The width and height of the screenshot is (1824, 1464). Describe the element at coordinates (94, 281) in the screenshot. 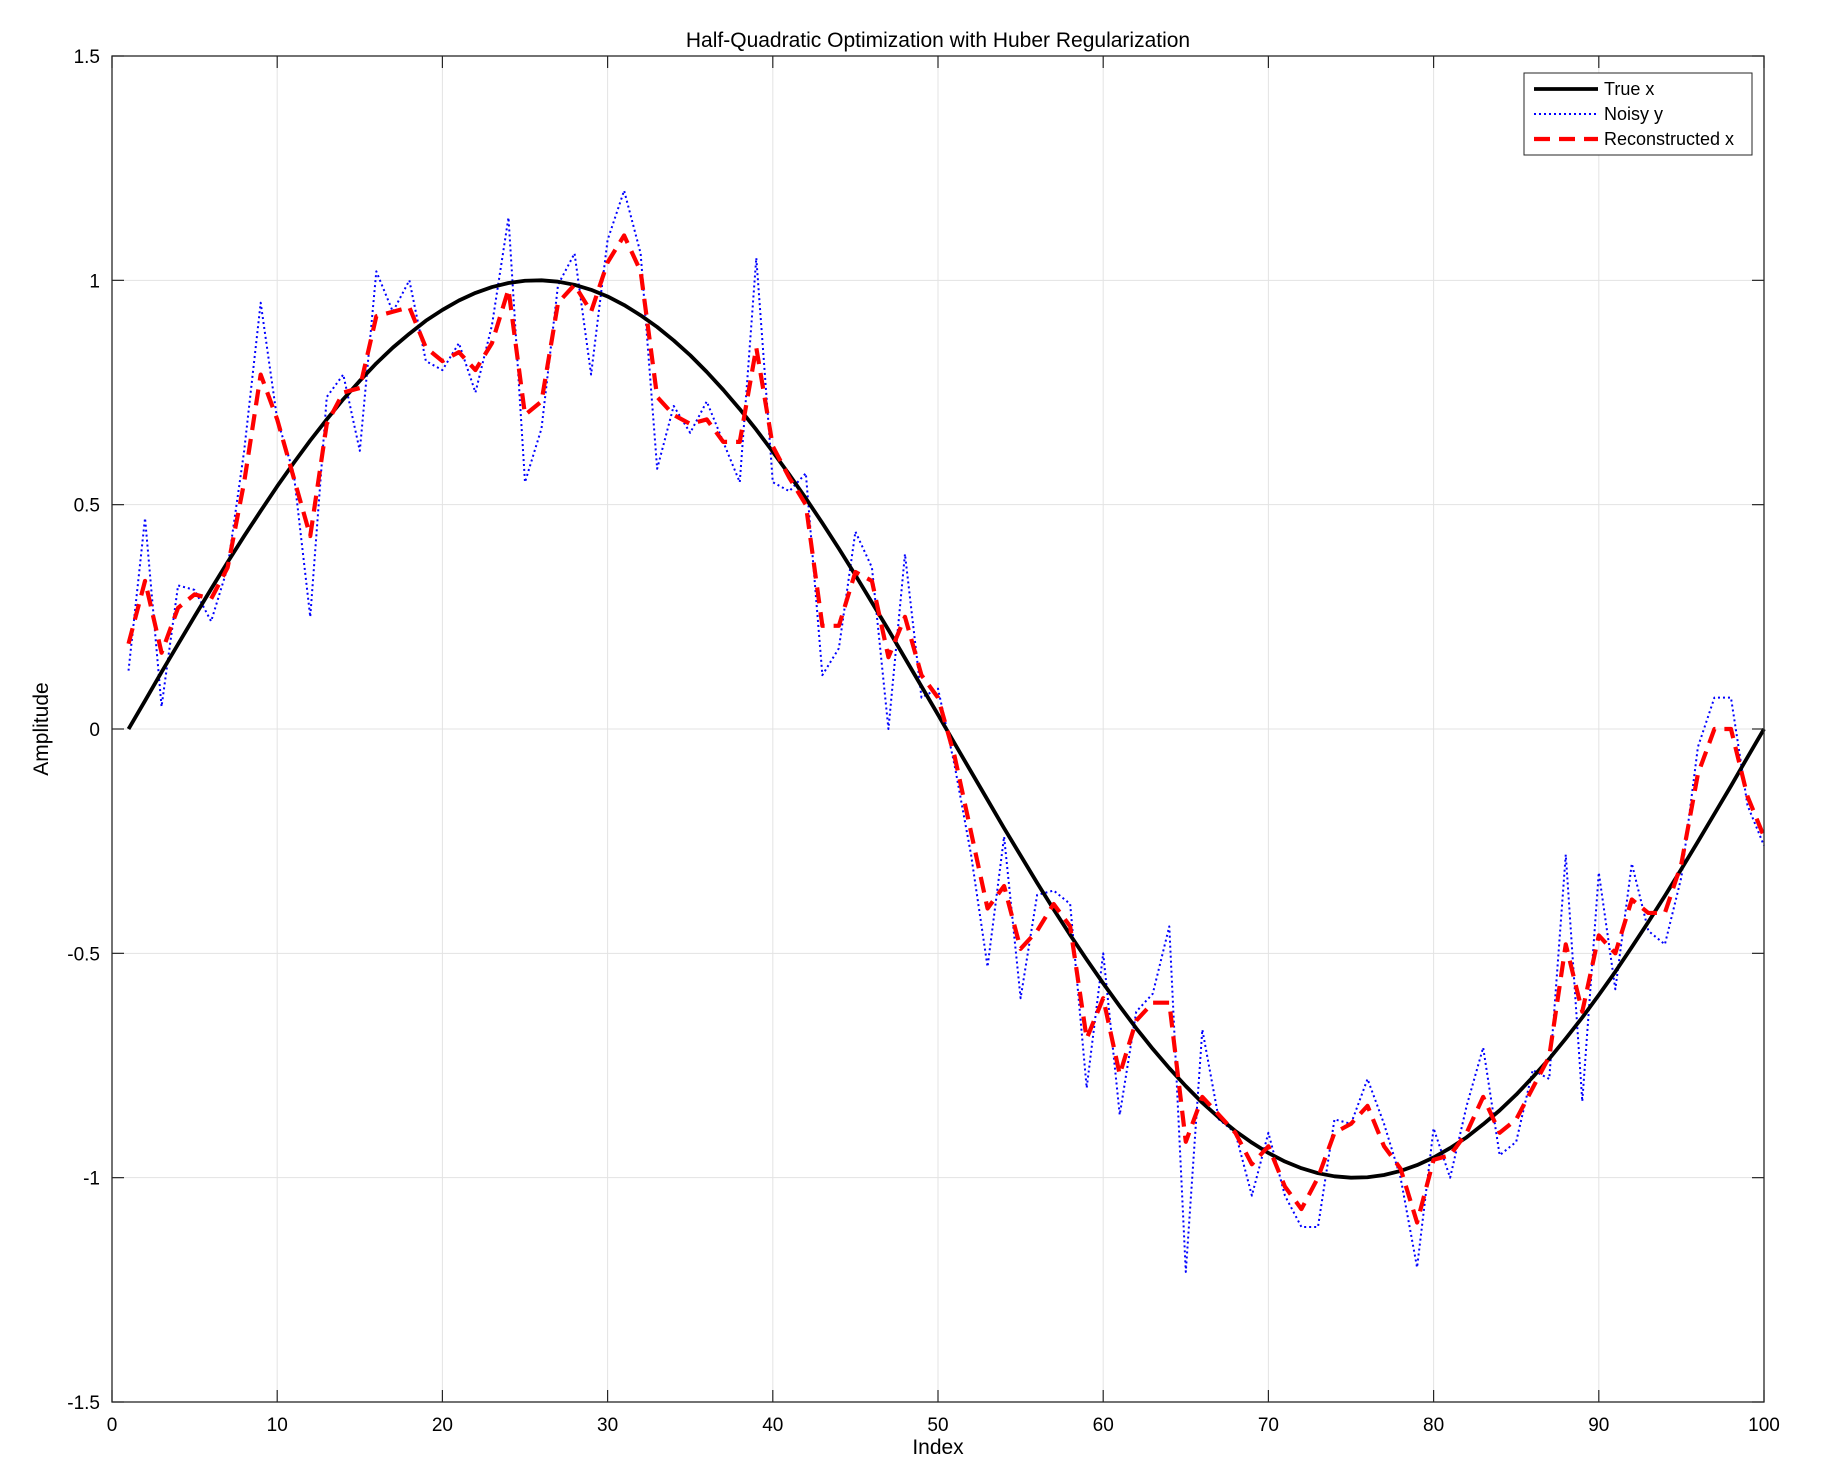

I see `y-tick-label: 1` at that location.